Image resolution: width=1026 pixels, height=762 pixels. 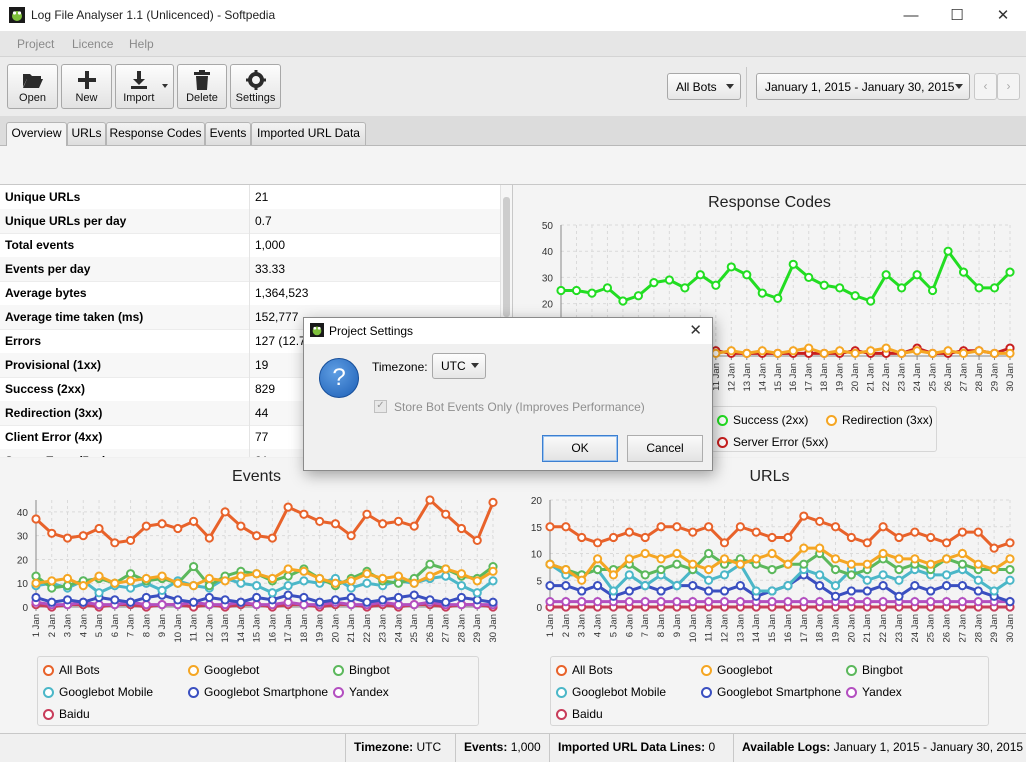 I want to click on column-divider, so click(x=249, y=197).